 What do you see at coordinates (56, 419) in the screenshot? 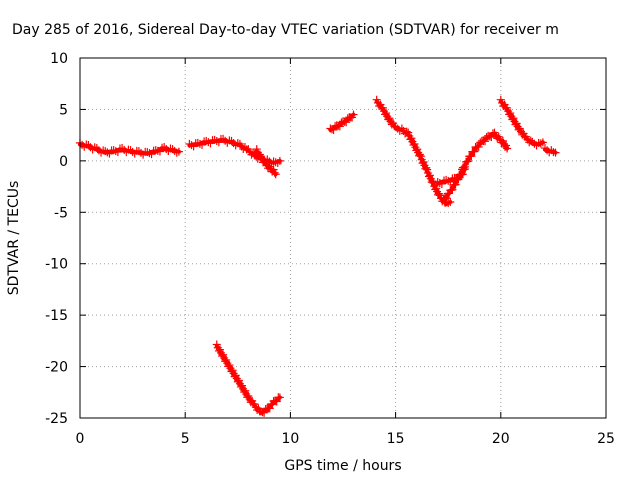
I see `y-tick-label: -25` at bounding box center [56, 419].